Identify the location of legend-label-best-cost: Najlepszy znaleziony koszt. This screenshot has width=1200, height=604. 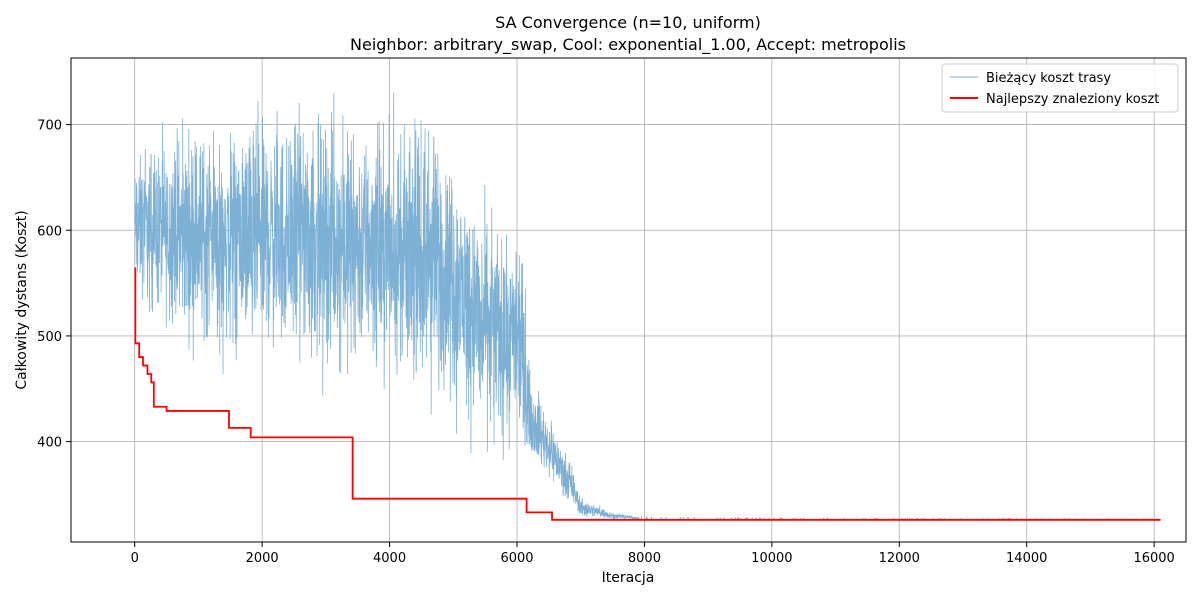
(1072, 99).